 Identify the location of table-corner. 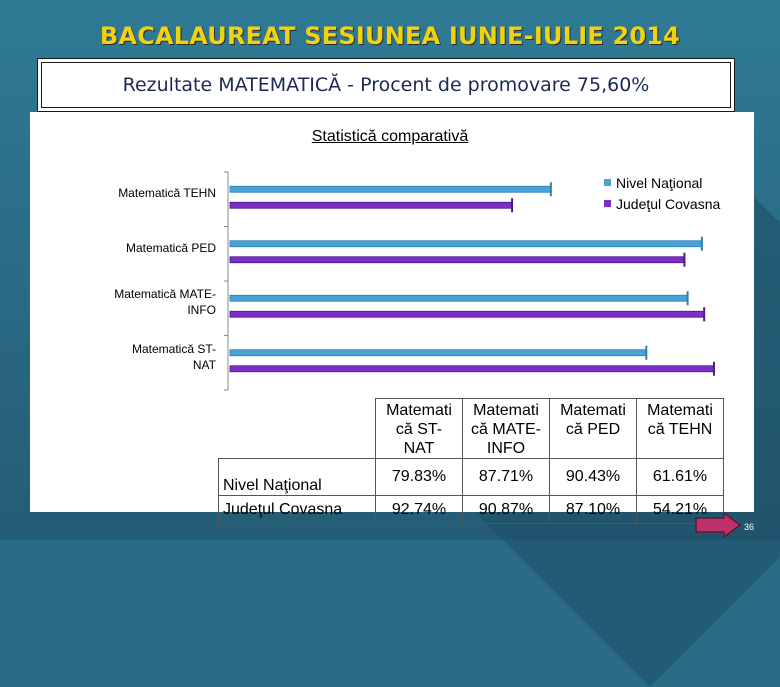
(297, 428).